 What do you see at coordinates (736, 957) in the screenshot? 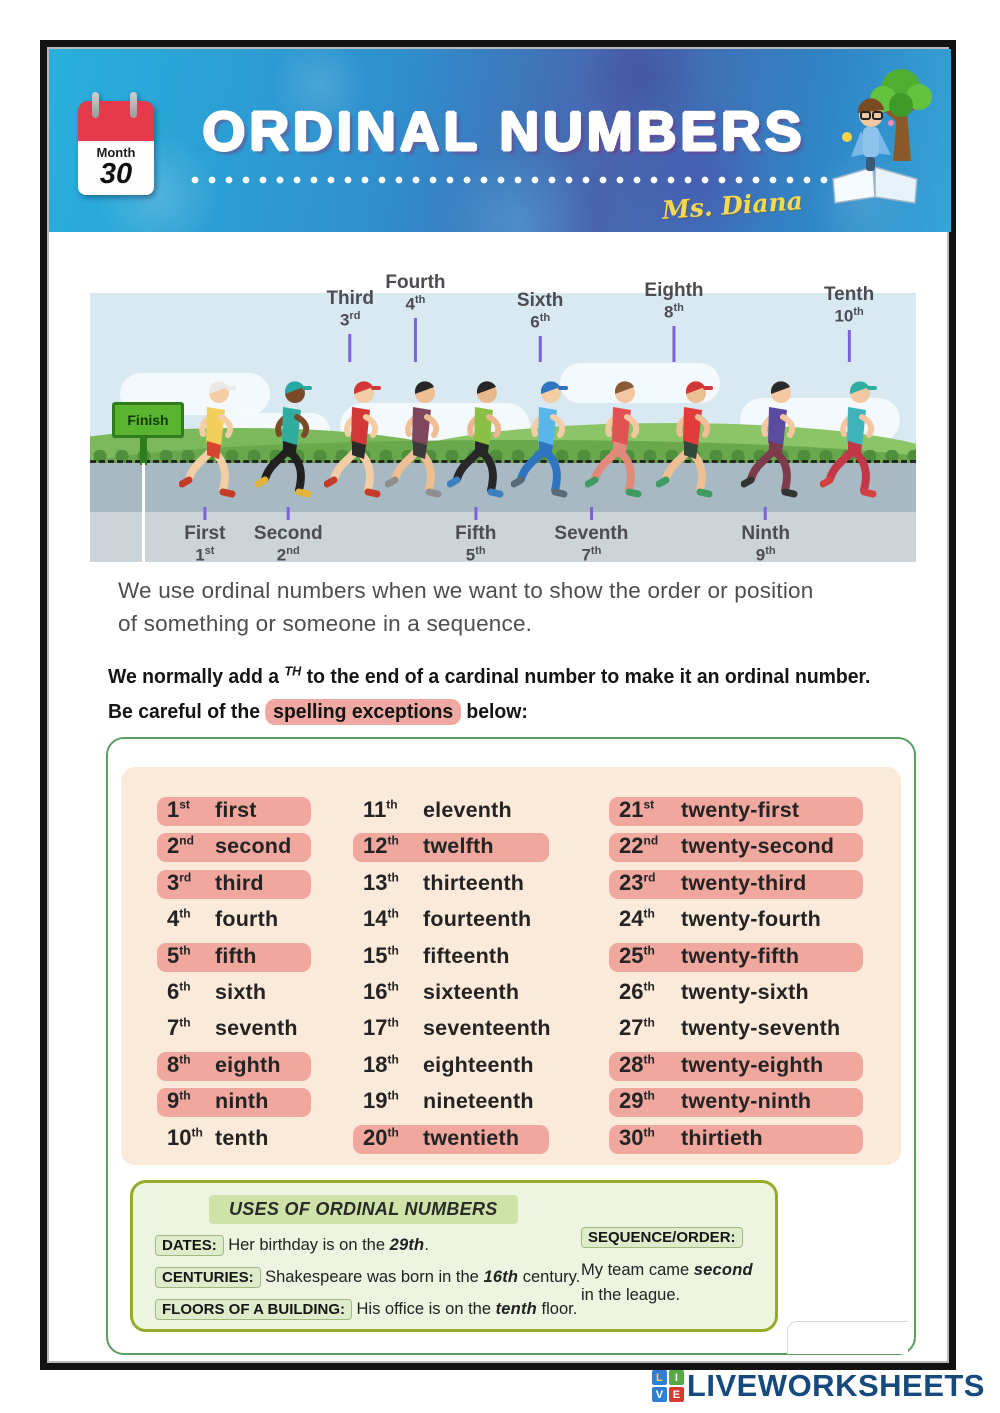
I see `ordinal-row-25th: 25th twenty-fifth` at bounding box center [736, 957].